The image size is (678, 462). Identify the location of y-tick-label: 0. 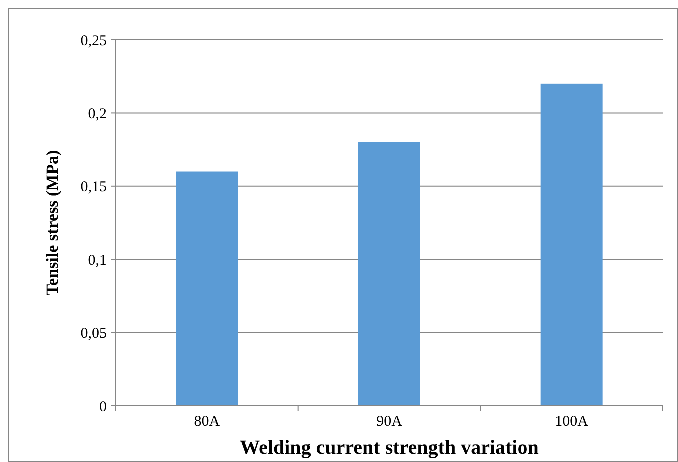
(103, 407).